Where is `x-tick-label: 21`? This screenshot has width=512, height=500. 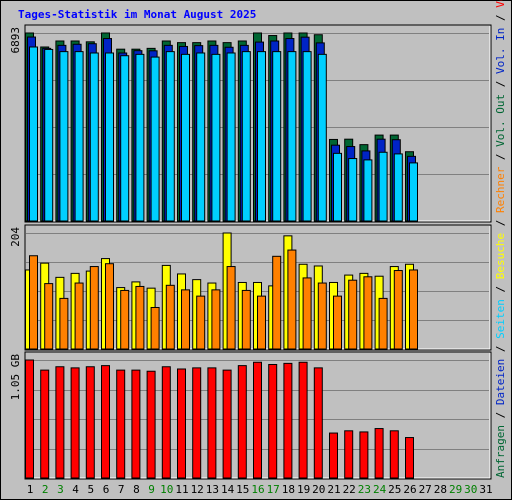
x-tick-label: 21 is located at coordinates (333, 489).